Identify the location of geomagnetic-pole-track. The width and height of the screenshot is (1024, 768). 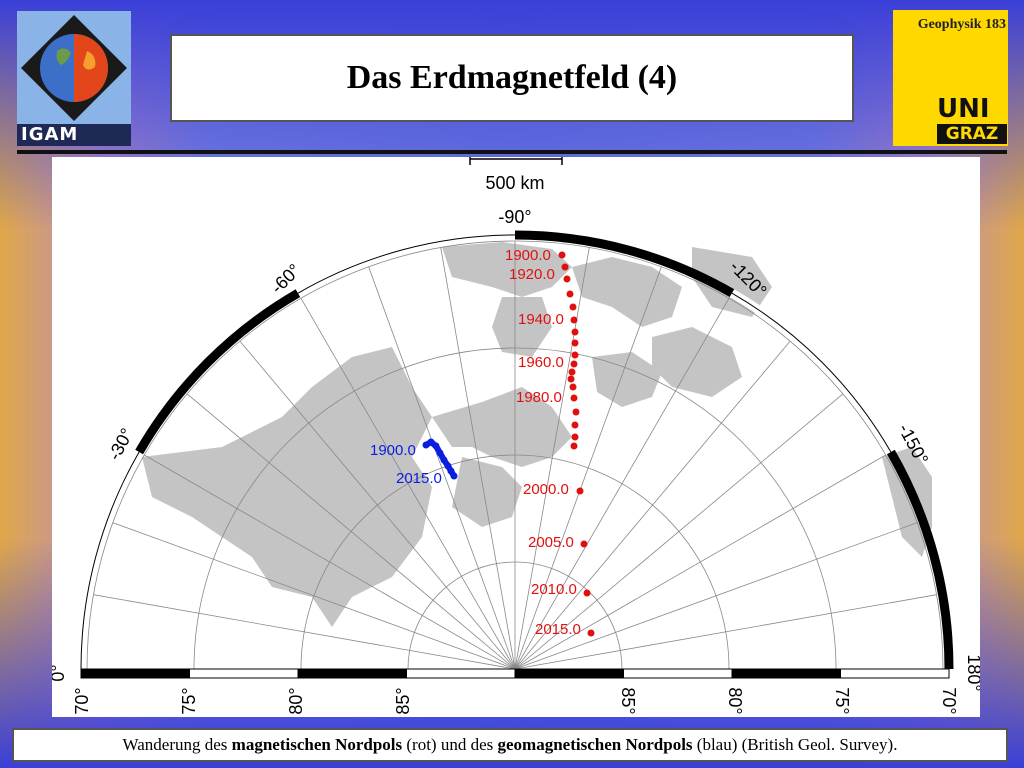
(440, 459).